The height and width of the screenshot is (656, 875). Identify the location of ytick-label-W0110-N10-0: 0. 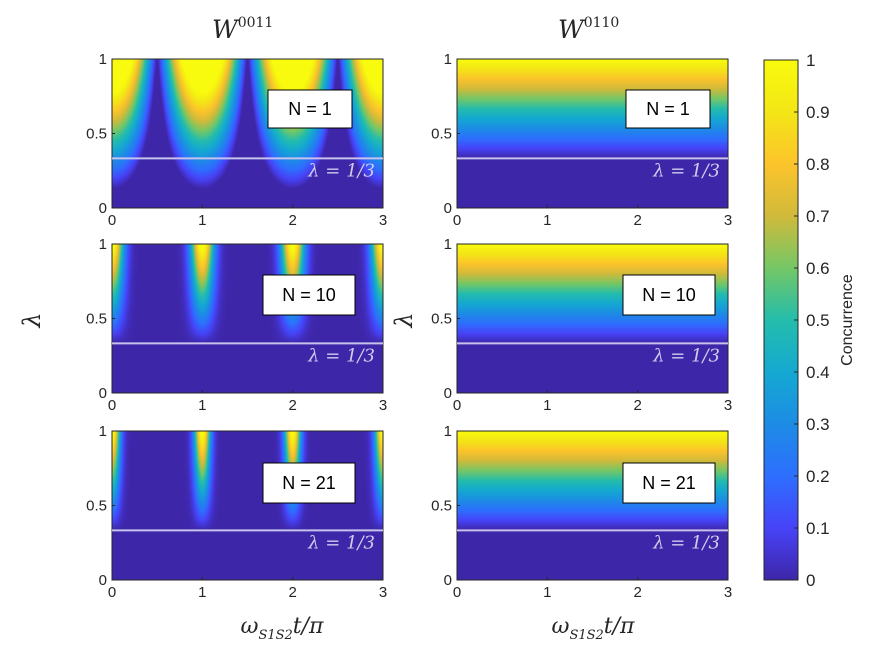
(448, 393).